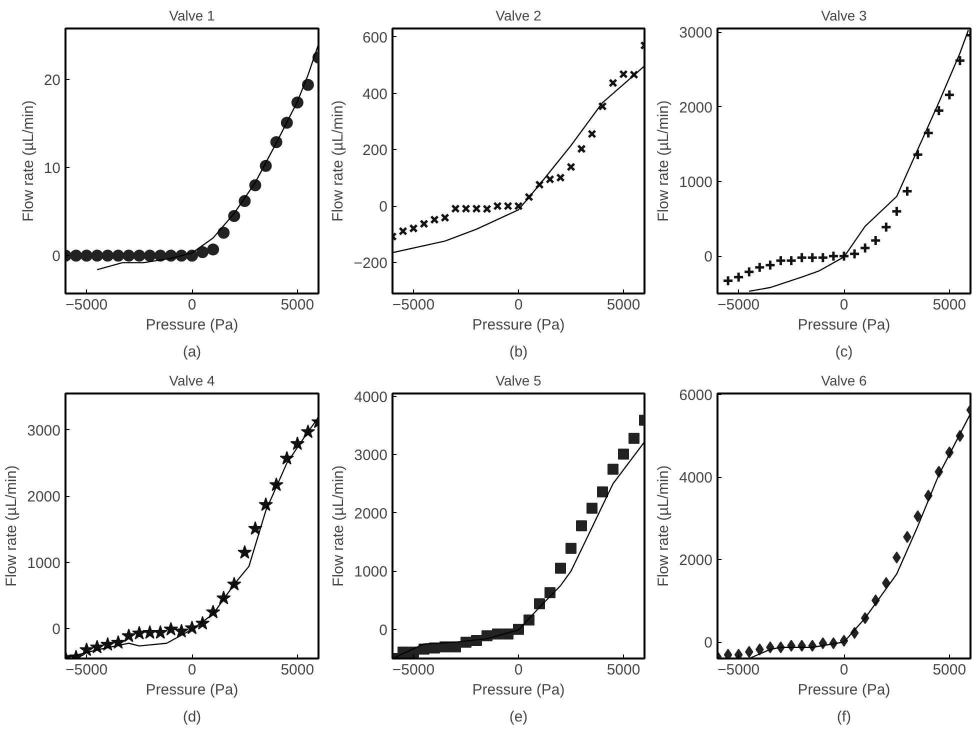 This screenshot has width=979, height=731. What do you see at coordinates (375, 94) in the screenshot?
I see `y-tick-label: 400` at bounding box center [375, 94].